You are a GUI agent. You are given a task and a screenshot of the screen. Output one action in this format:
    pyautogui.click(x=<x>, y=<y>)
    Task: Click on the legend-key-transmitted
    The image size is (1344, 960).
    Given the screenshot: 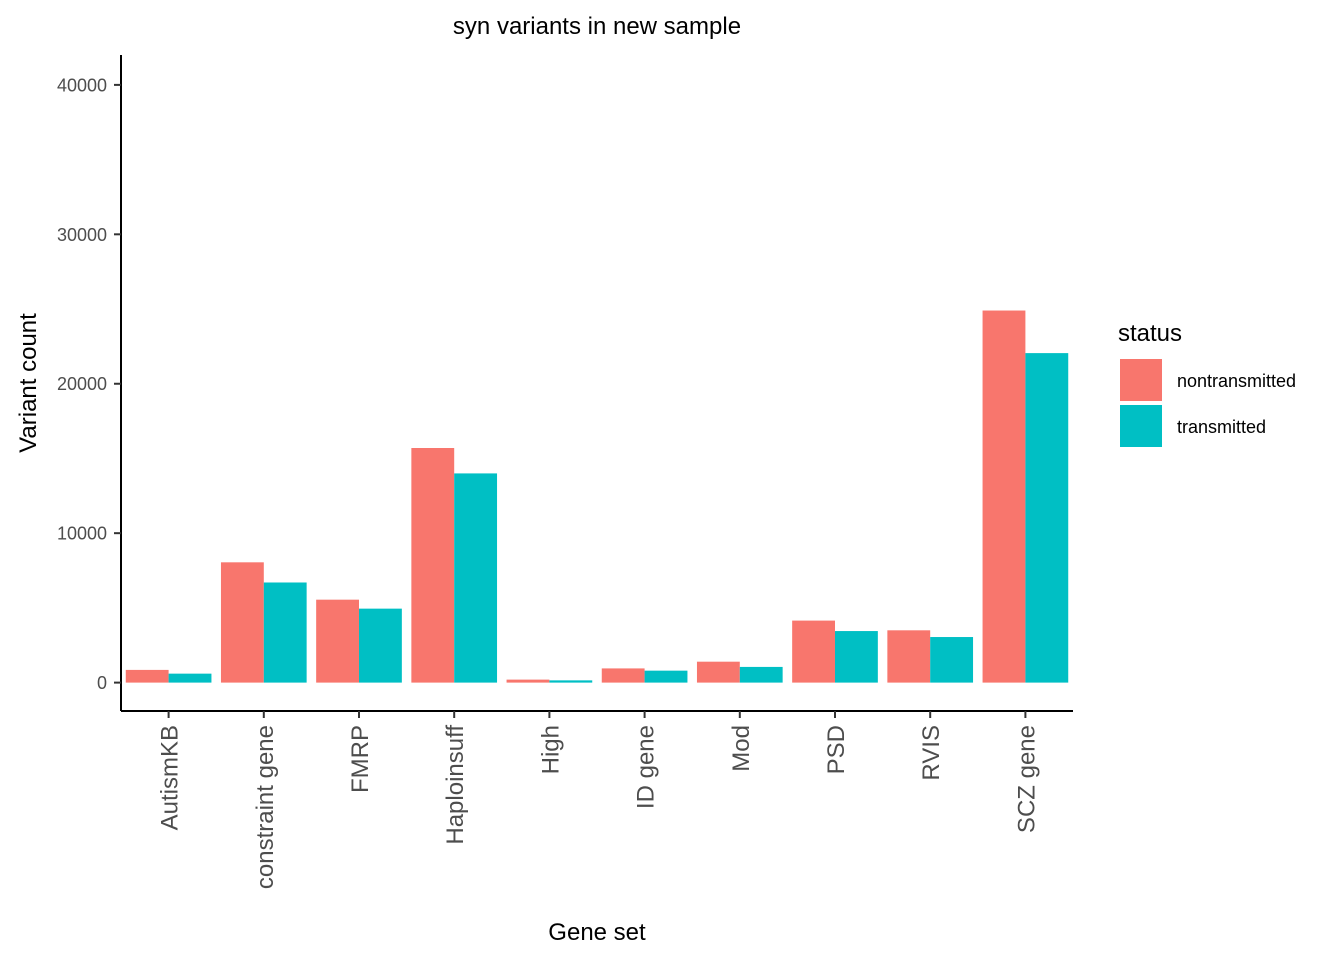 What is the action you would take?
    pyautogui.click(x=1141, y=426)
    